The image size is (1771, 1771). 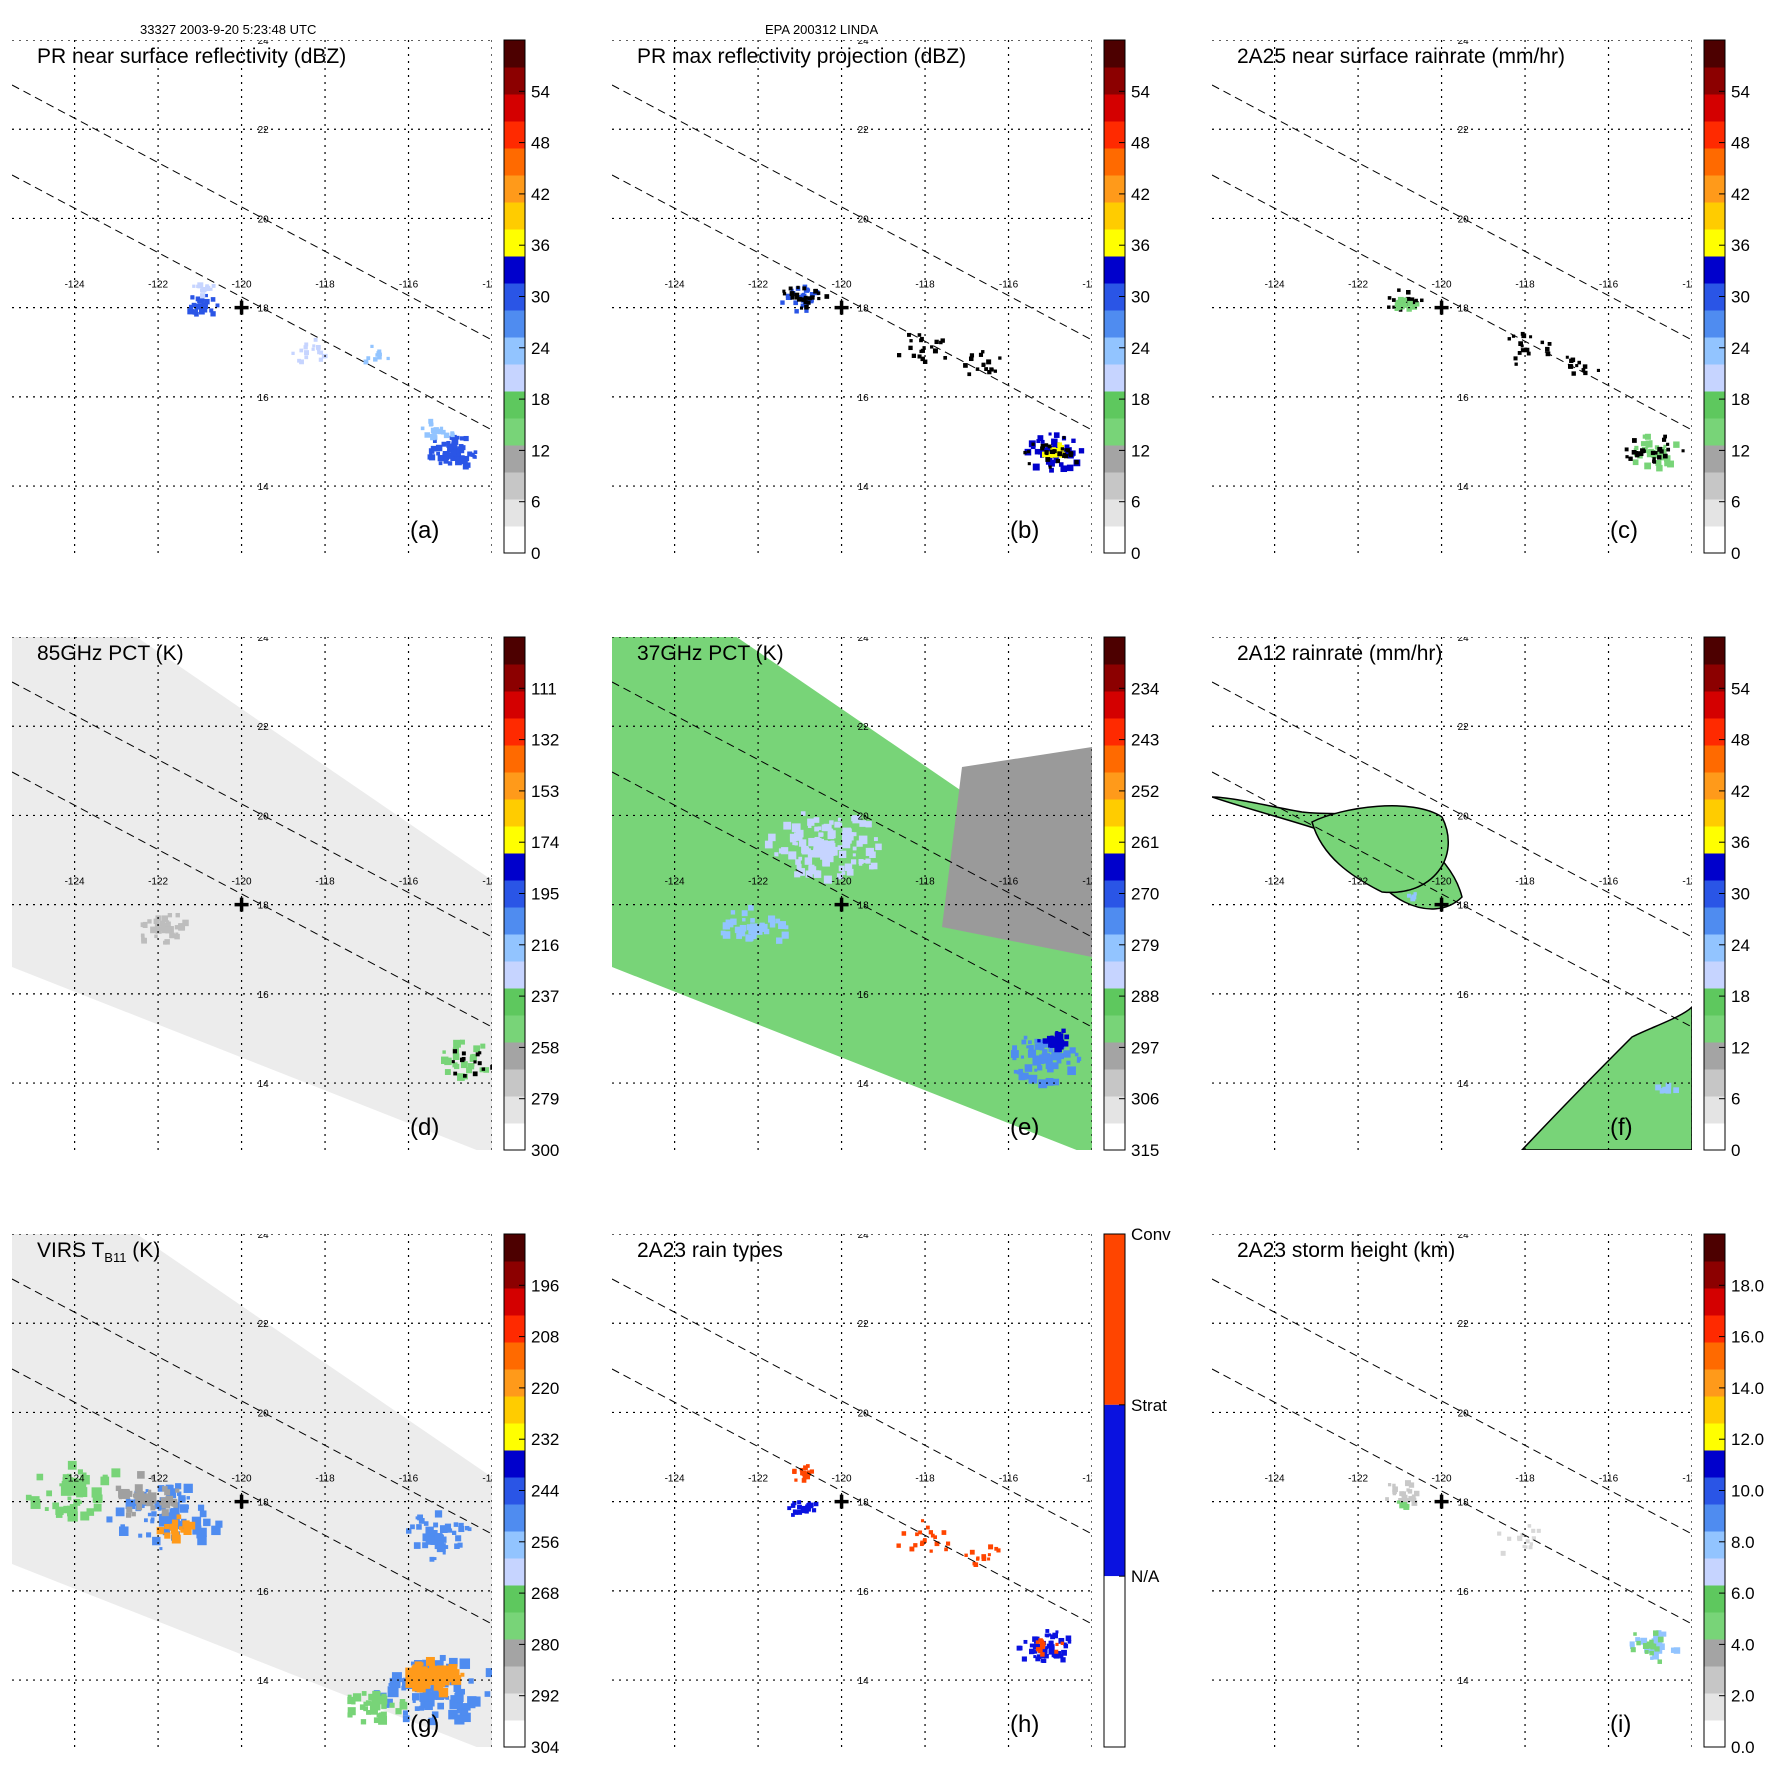 What do you see at coordinates (1092, 1479) in the screenshot?
I see `x-tick-label: -114` at bounding box center [1092, 1479].